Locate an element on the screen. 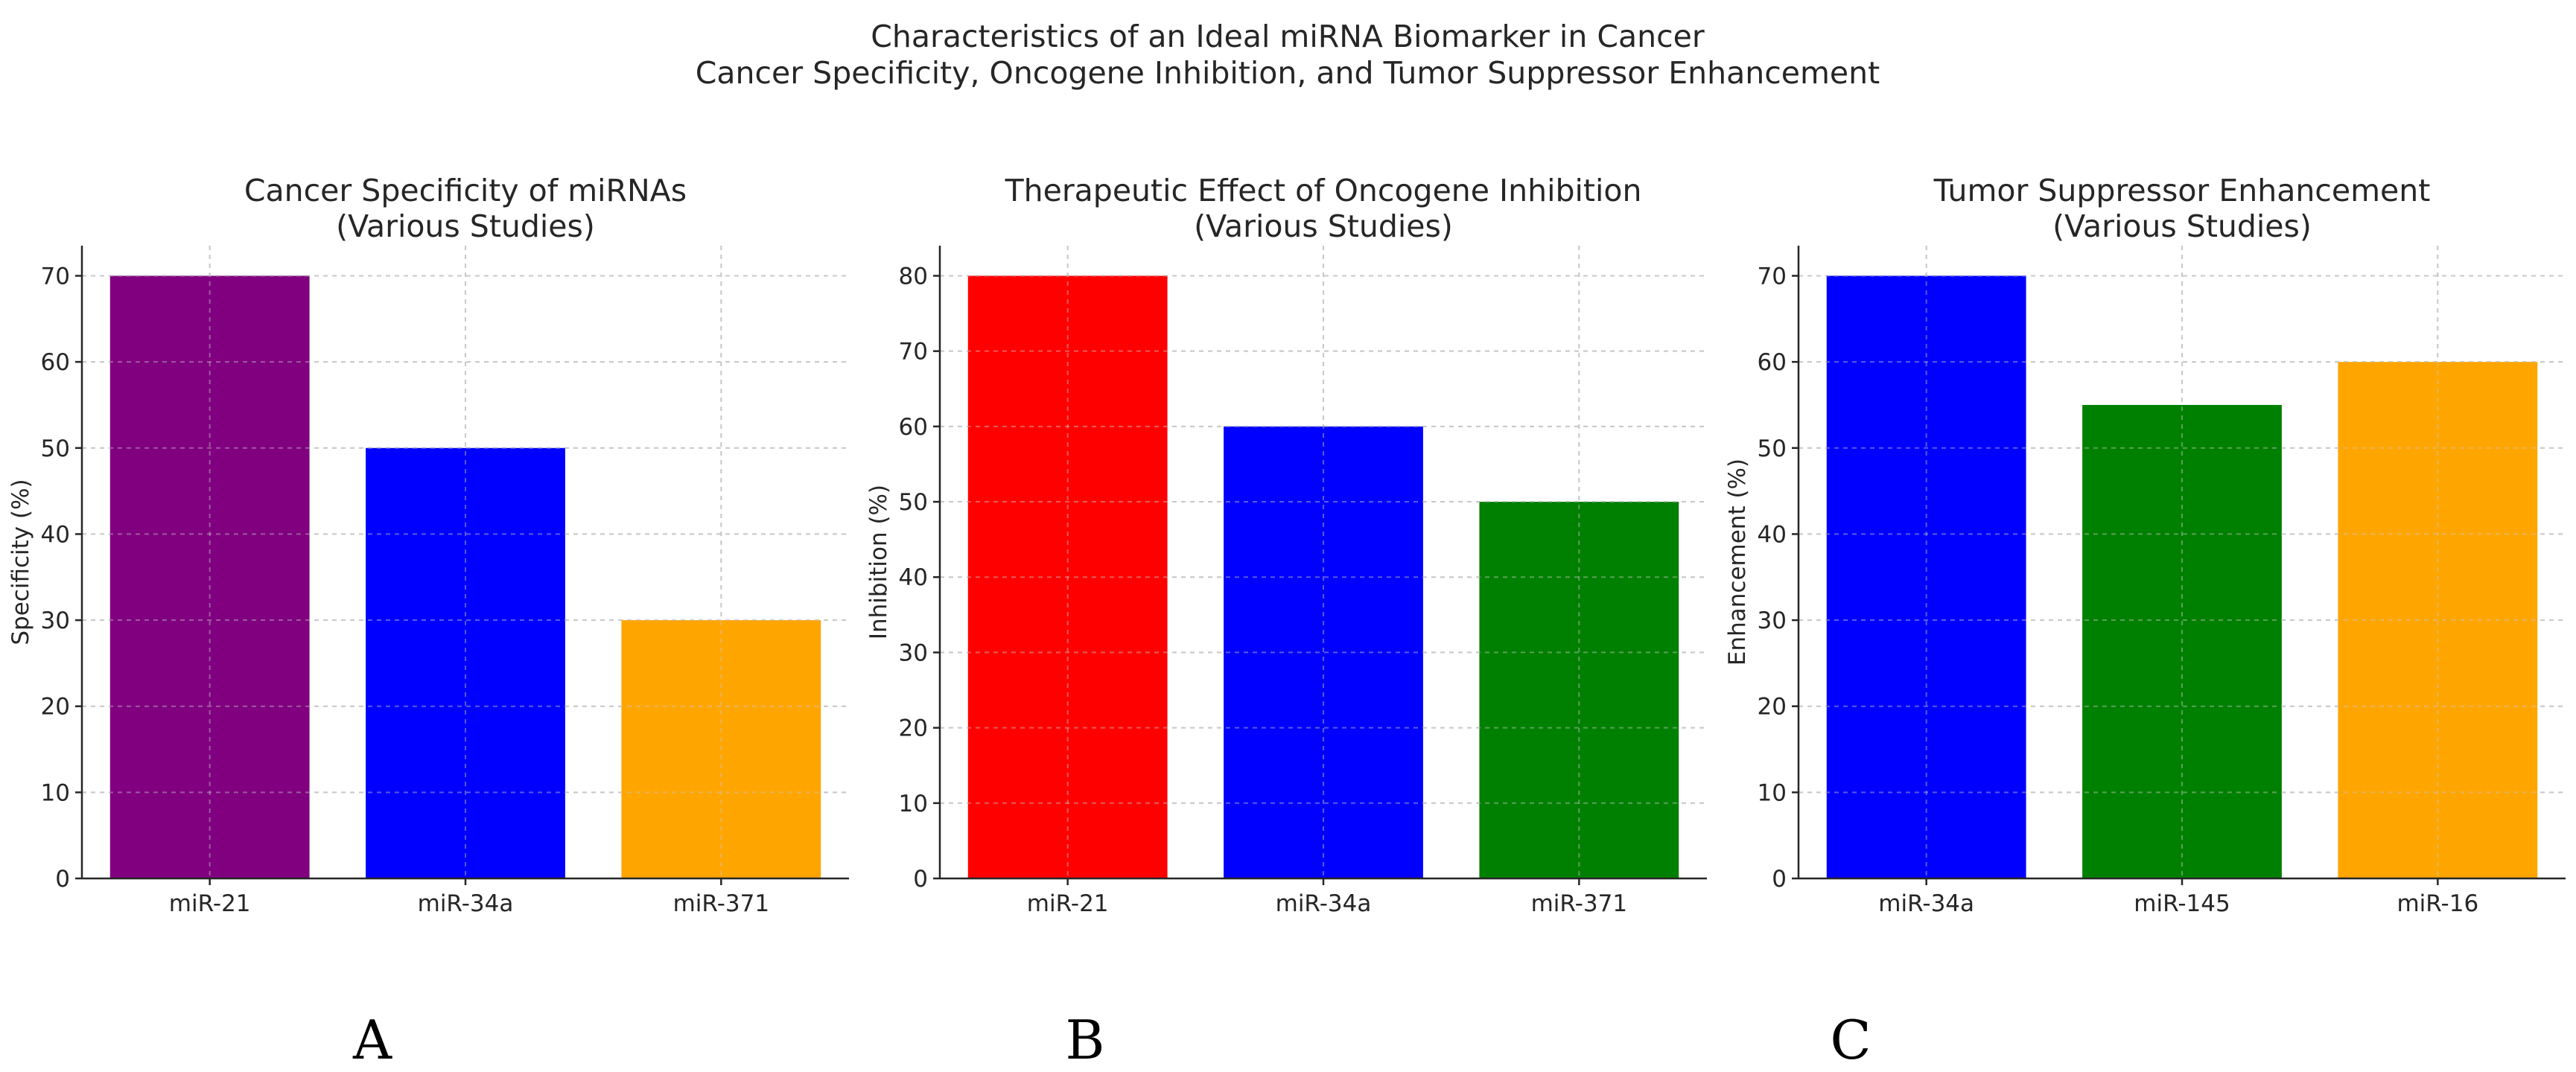 Image resolution: width=2576 pixels, height=1072 pixels. panel-a-xtick-label-mir-34a: miR-34a is located at coordinates (466, 904).